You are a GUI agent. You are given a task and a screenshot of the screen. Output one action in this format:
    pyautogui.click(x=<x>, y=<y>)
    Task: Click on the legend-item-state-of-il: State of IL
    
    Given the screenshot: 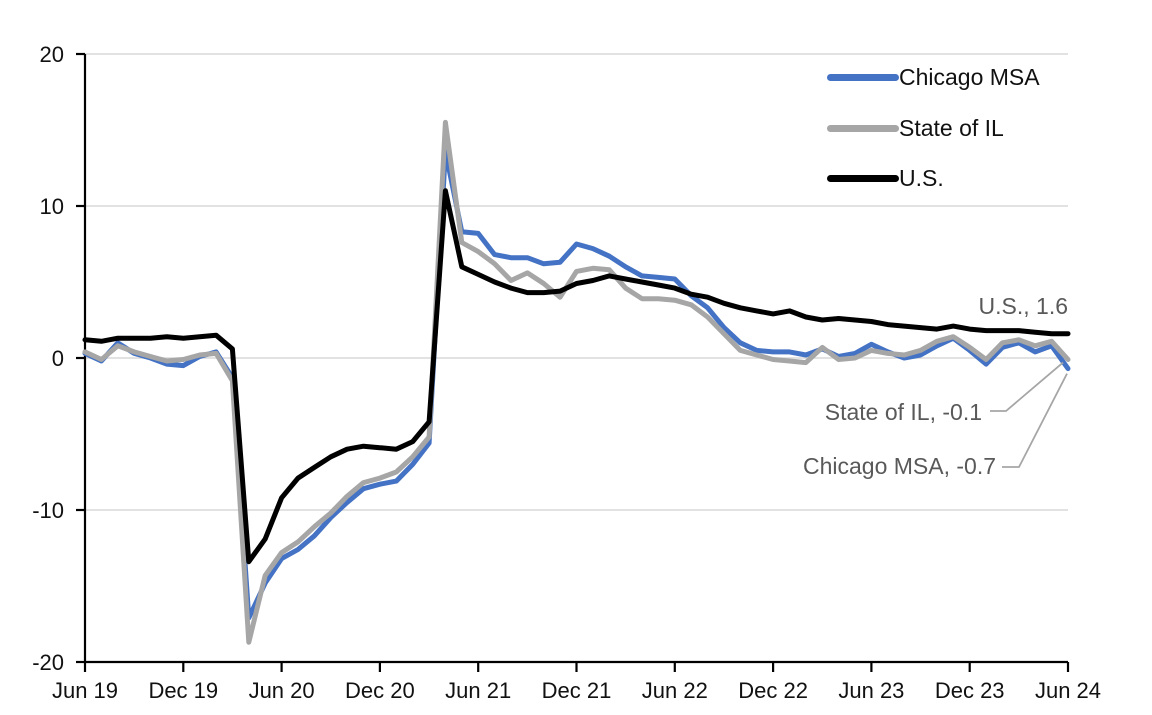 What is the action you would take?
    pyautogui.click(x=915, y=128)
    